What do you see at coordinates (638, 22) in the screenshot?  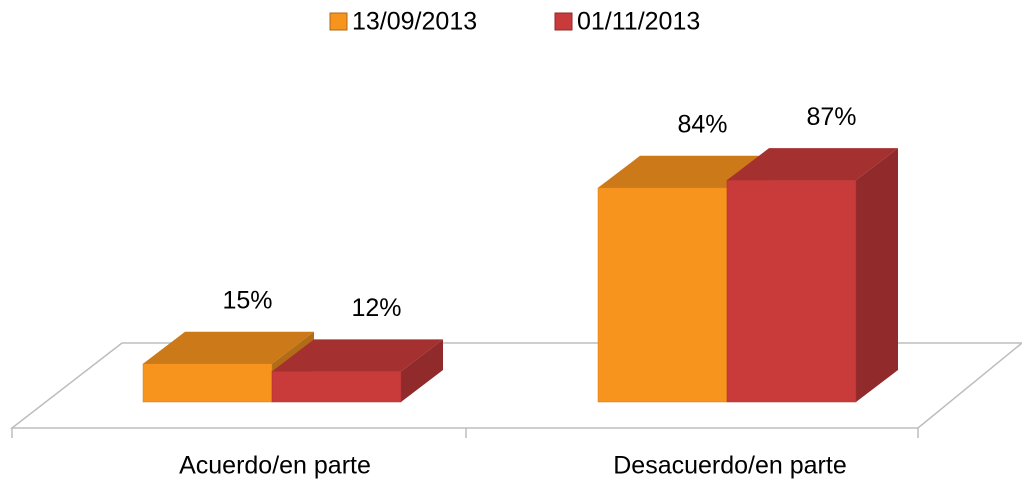 I see `legend-label: 01/11/2013` at bounding box center [638, 22].